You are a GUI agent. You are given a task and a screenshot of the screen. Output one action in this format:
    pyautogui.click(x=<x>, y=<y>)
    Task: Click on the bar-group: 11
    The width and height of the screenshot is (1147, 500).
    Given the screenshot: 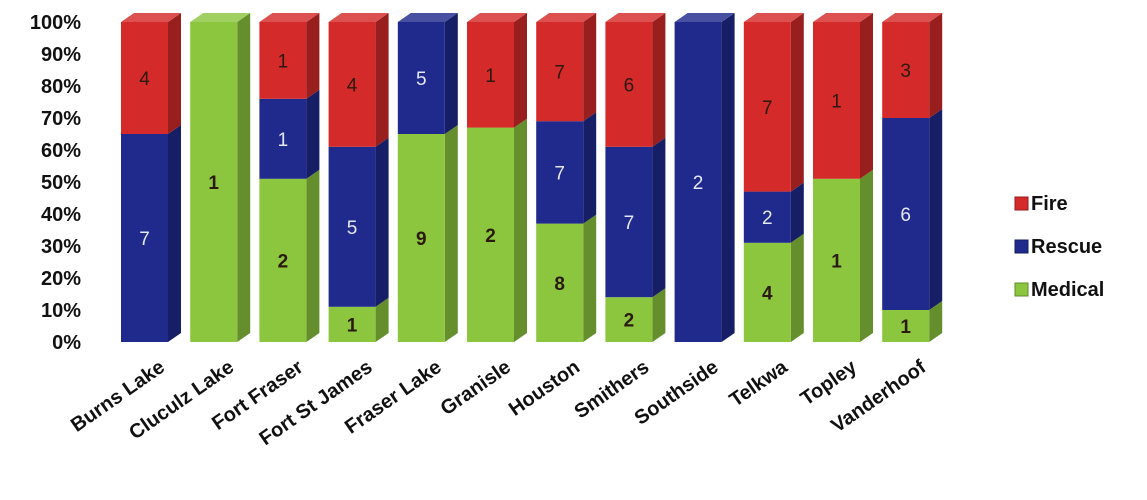 What is the action you would take?
    pyautogui.click(x=843, y=177)
    